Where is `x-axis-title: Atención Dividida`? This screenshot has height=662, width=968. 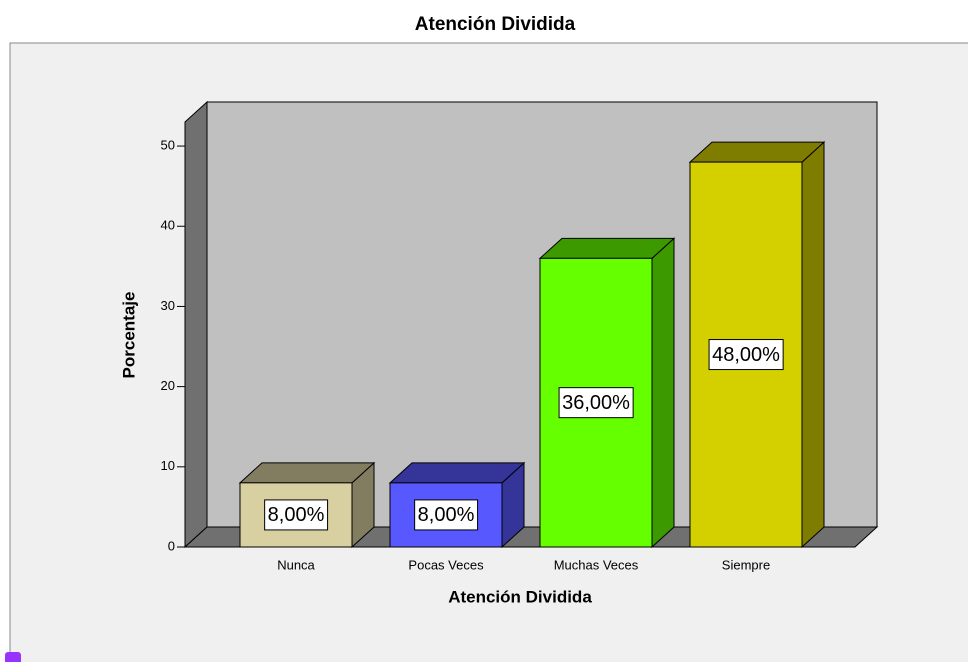 x-axis-title: Atención Dividida is located at coordinates (520, 596).